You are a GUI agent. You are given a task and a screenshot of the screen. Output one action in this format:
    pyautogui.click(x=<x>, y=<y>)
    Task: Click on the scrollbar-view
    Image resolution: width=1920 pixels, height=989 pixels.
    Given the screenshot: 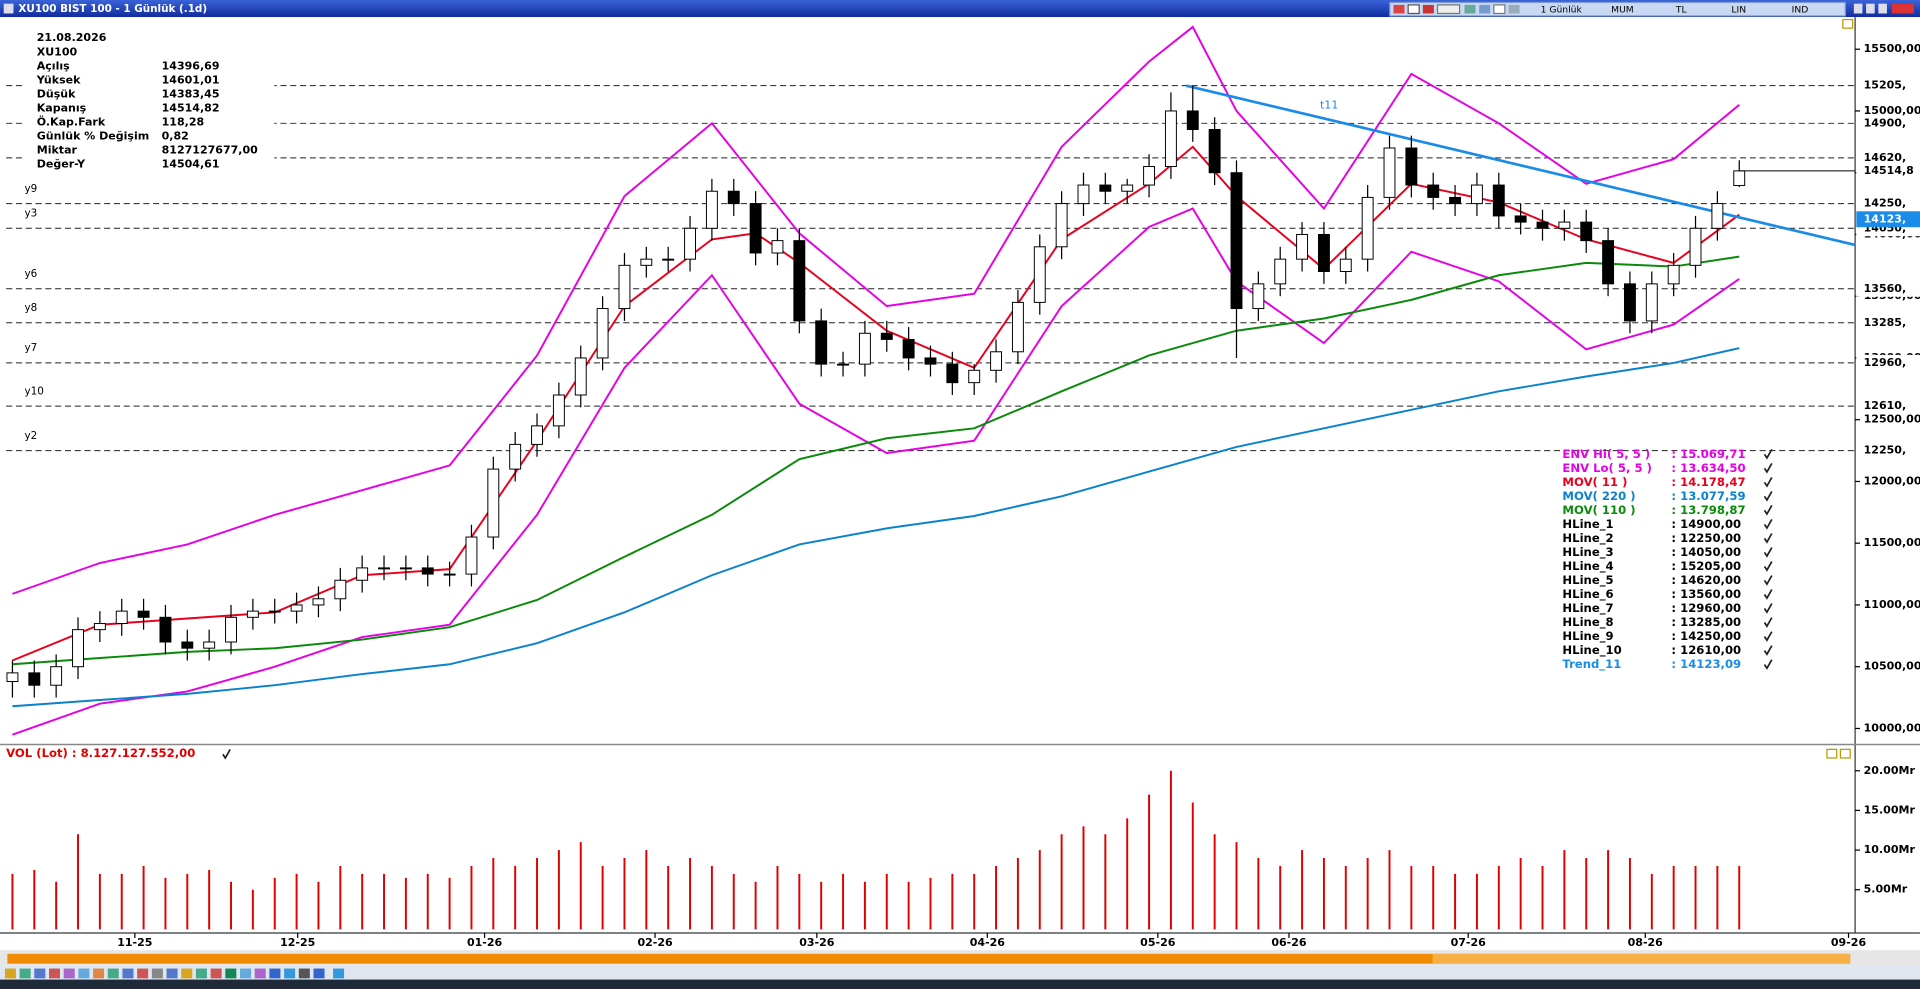 What is the action you would take?
    pyautogui.click(x=1641, y=958)
    